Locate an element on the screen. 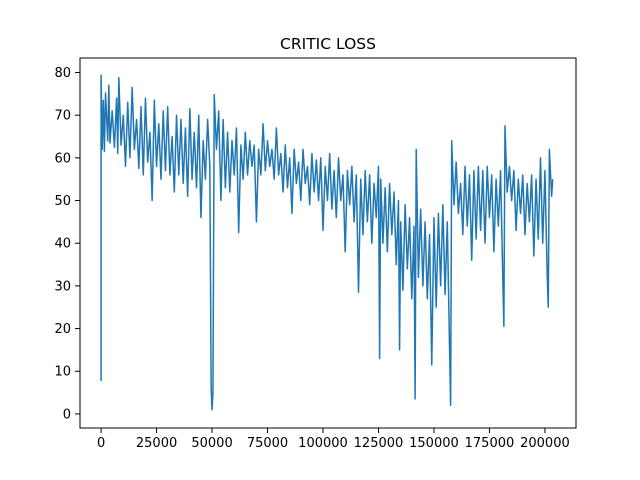  x-tick-label: 100000 is located at coordinates (323, 443).